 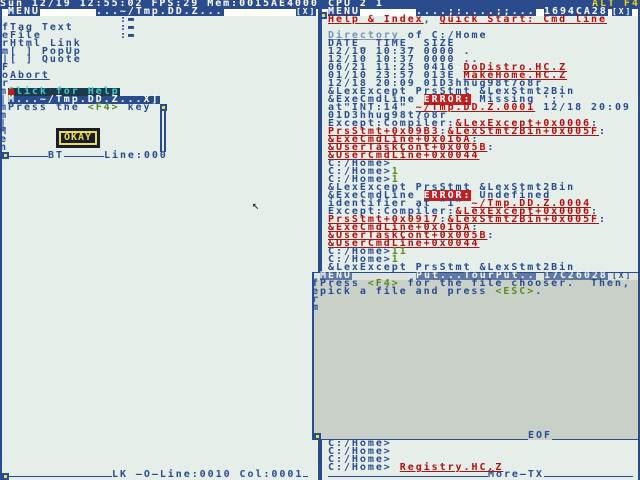 I want to click on text-line: C:/Home> Registry.HC.Z, so click(x=416, y=467).